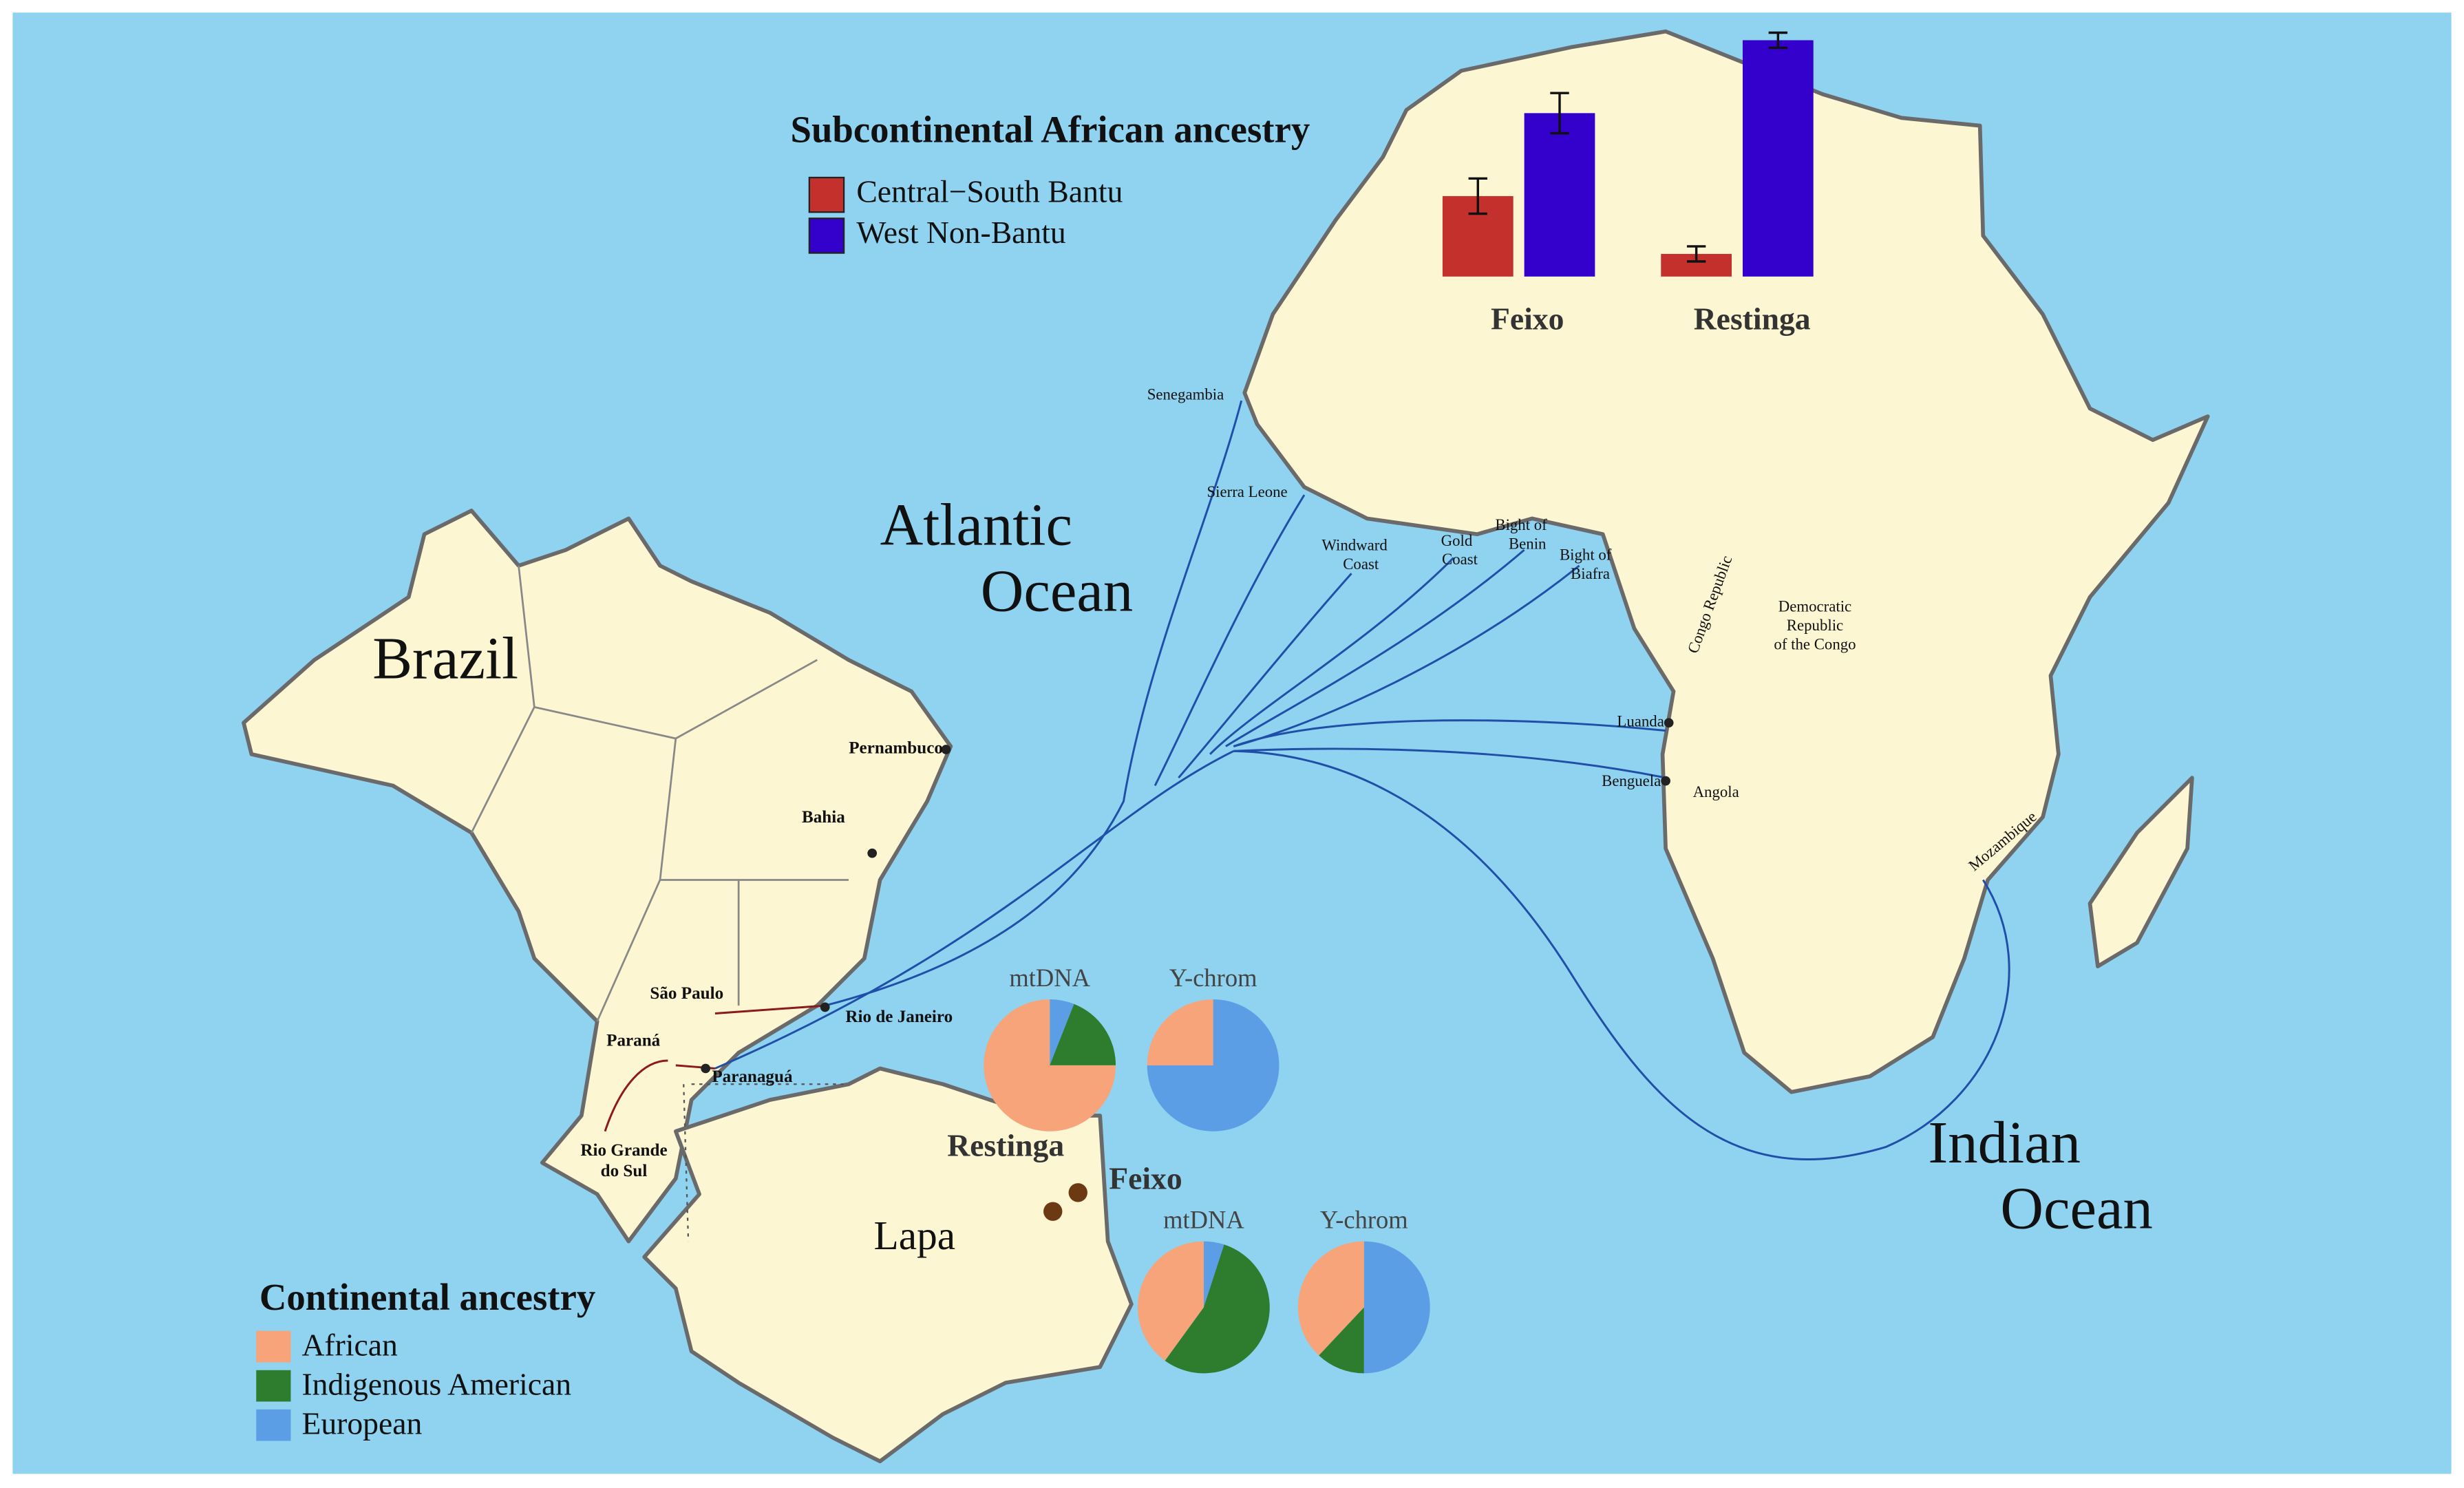 This screenshot has width=2464, height=1488. I want to click on brazil, so click(598, 877).